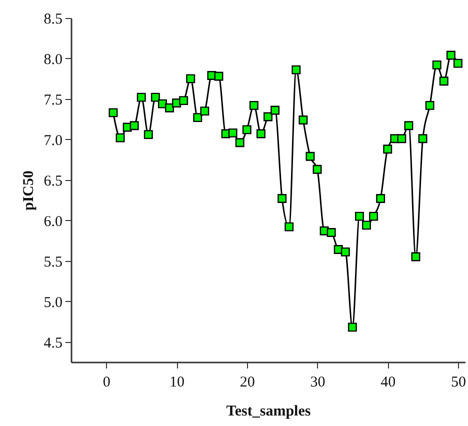 This screenshot has width=468, height=426. I want to click on y-tick-label: 8.5, so click(53, 20).